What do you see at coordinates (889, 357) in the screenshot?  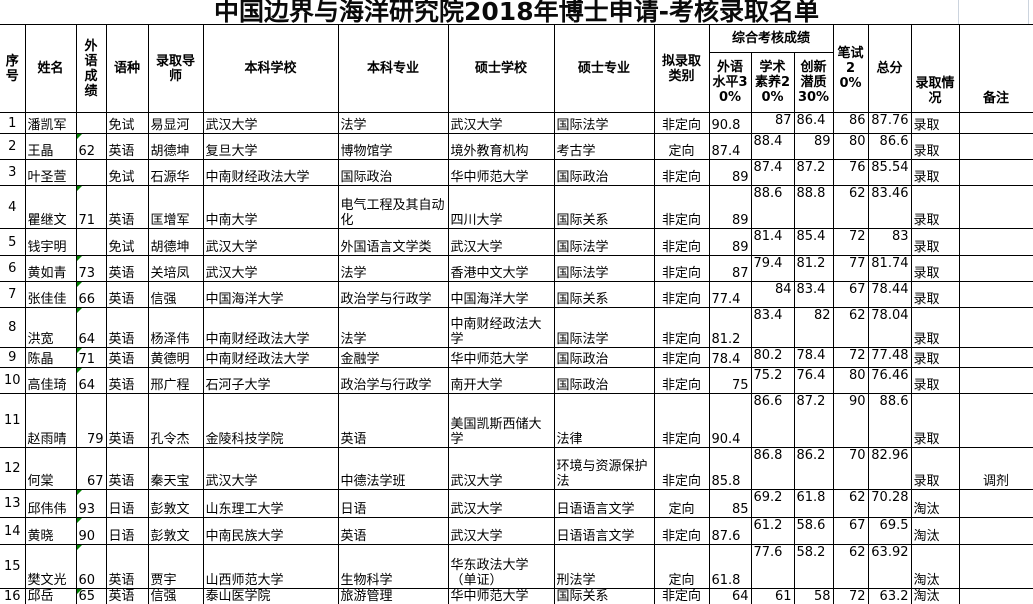 I see `cell-total-score: 77.48` at bounding box center [889, 357].